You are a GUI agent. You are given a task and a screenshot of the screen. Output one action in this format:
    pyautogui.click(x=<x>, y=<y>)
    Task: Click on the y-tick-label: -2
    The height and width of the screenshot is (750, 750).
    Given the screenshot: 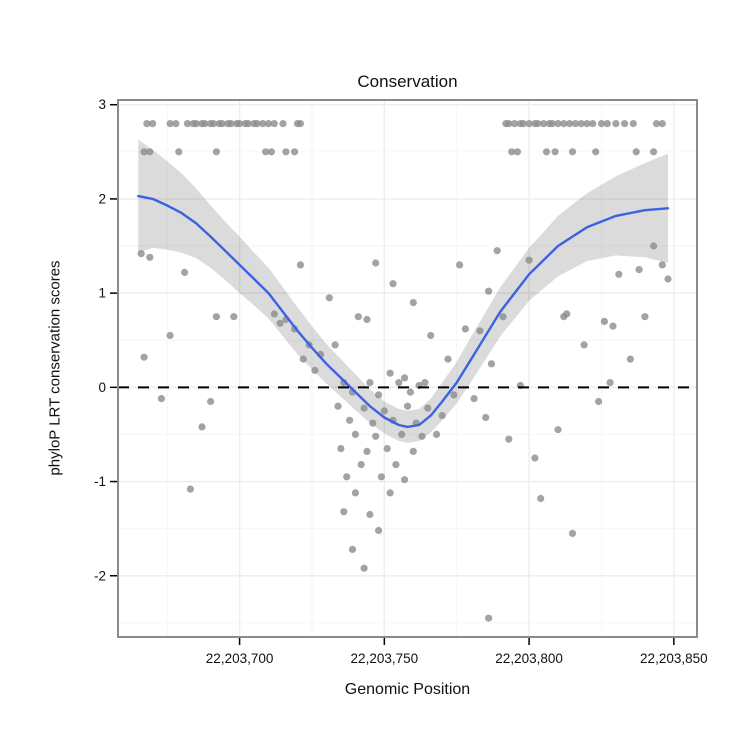 What is the action you would take?
    pyautogui.click(x=100, y=575)
    